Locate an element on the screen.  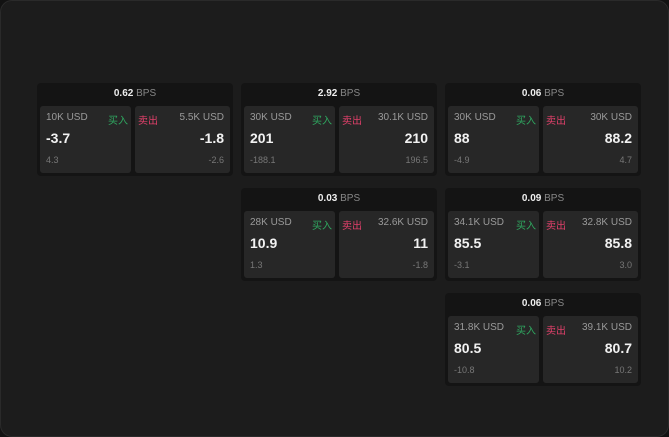
spread-value: 0.03 is located at coordinates (327, 198).